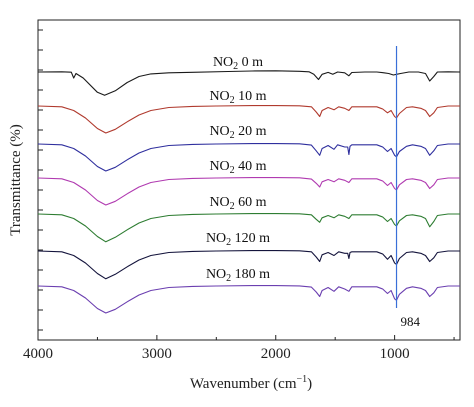  I want to click on y-axis-ticks, so click(40, 180).